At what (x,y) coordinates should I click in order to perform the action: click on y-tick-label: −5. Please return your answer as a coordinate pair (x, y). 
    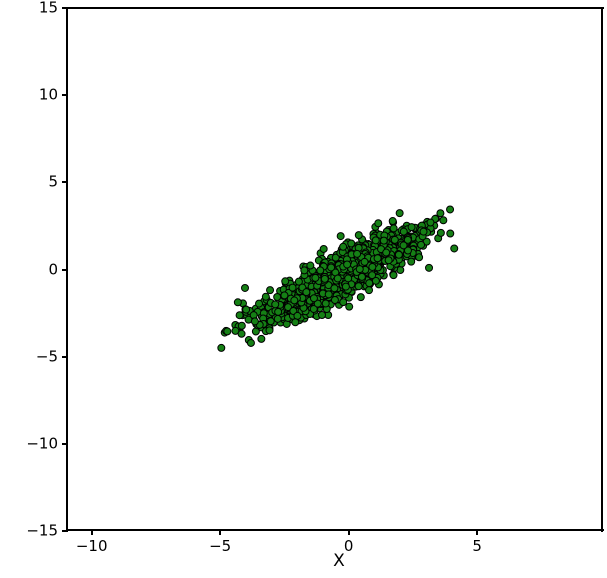
    Looking at the image, I should click on (46, 356).